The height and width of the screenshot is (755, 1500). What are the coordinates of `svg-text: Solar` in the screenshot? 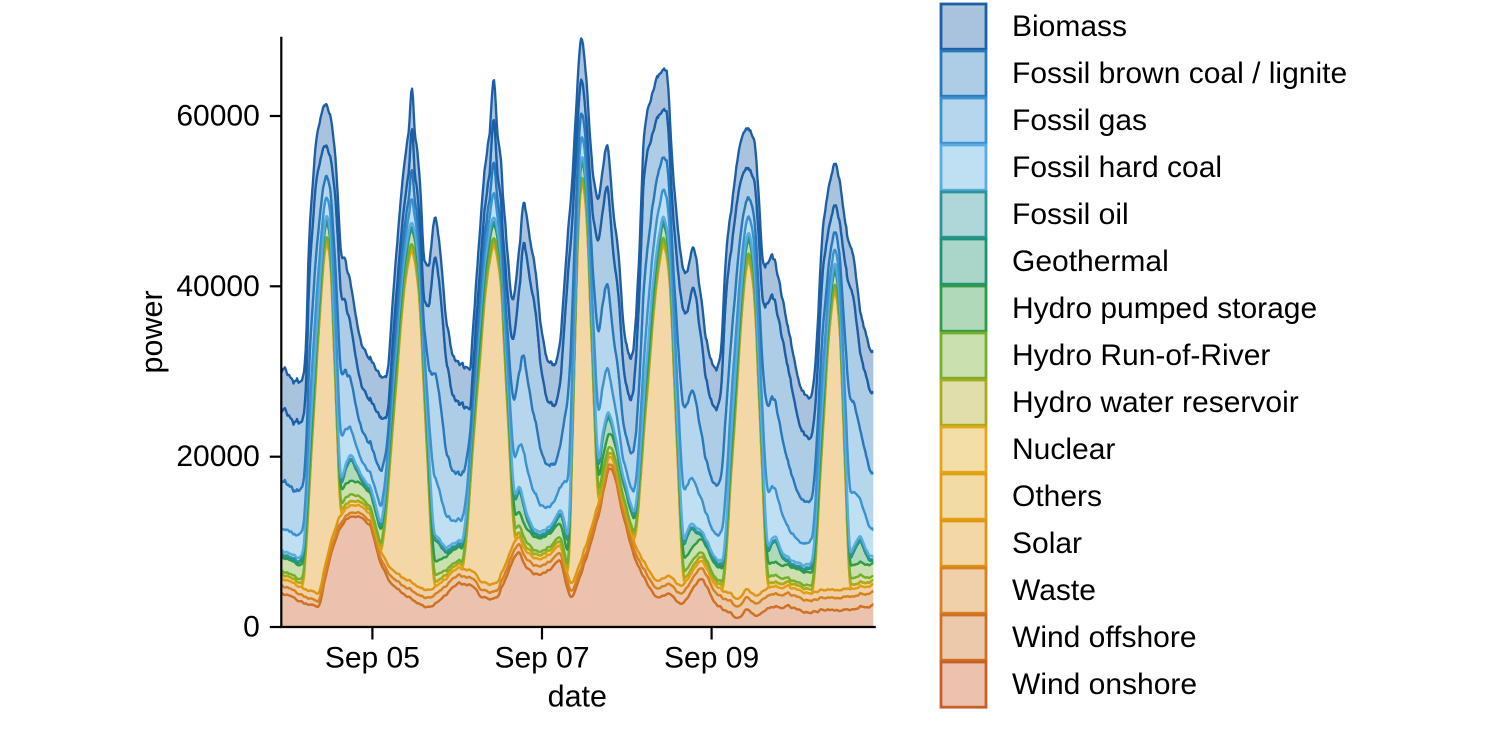 It's located at (1047, 543).